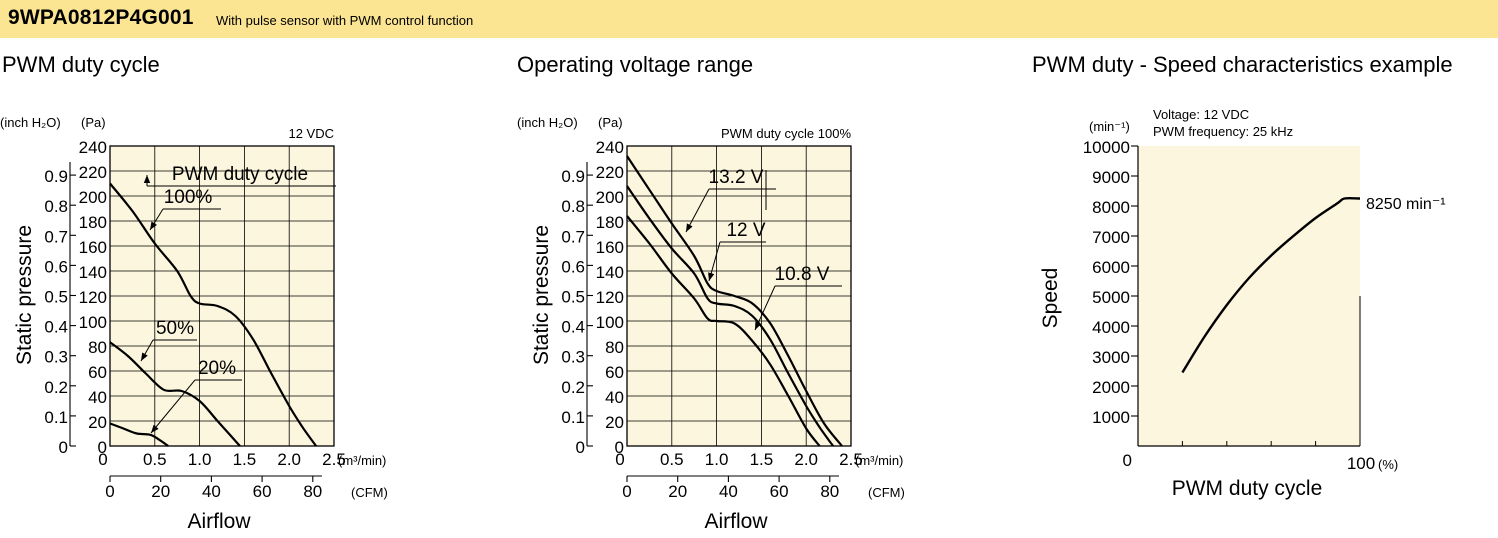  What do you see at coordinates (56, 417) in the screenshot?
I see `c0-inch-tick-label: 0.1` at bounding box center [56, 417].